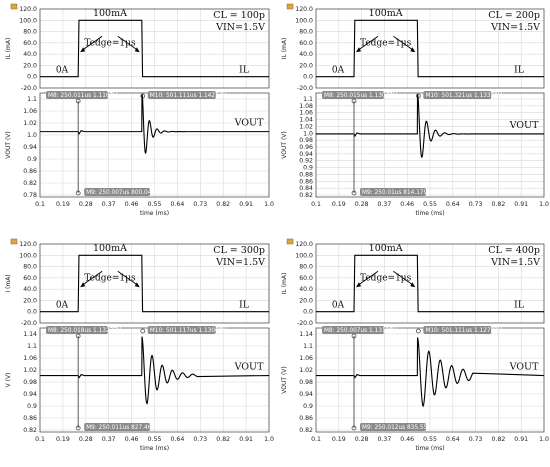  What do you see at coordinates (399, 193) in the screenshot?
I see `marker-m9-label: M9: 250.01us 814.179mV` at bounding box center [399, 193].